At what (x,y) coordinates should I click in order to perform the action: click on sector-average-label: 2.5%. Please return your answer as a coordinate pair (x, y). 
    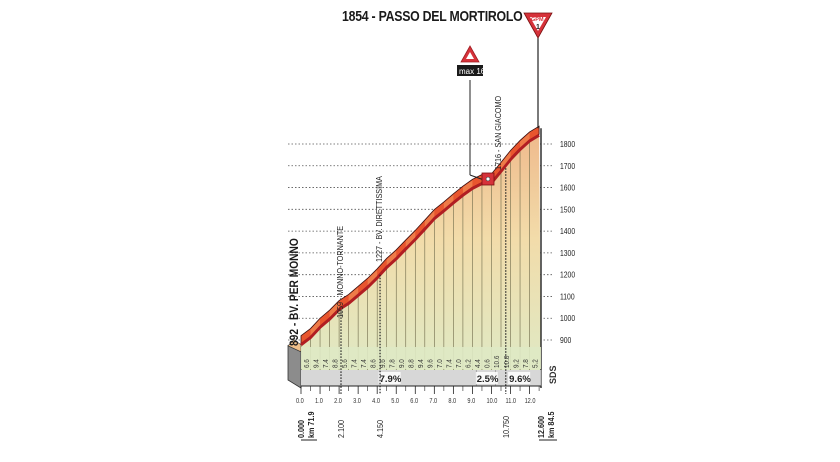
    Looking at the image, I should click on (488, 379).